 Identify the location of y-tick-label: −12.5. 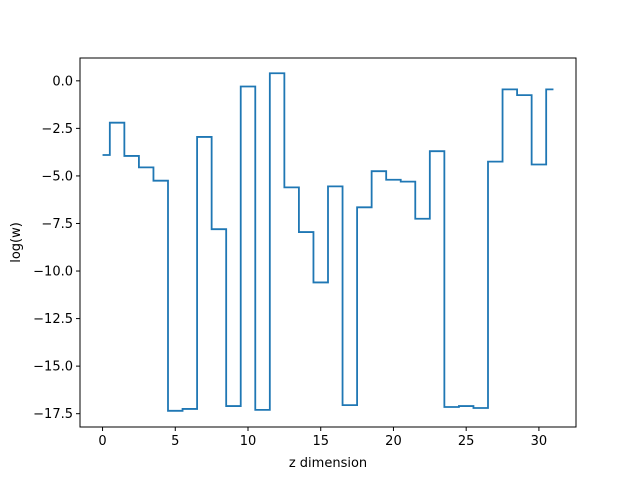
(53, 319).